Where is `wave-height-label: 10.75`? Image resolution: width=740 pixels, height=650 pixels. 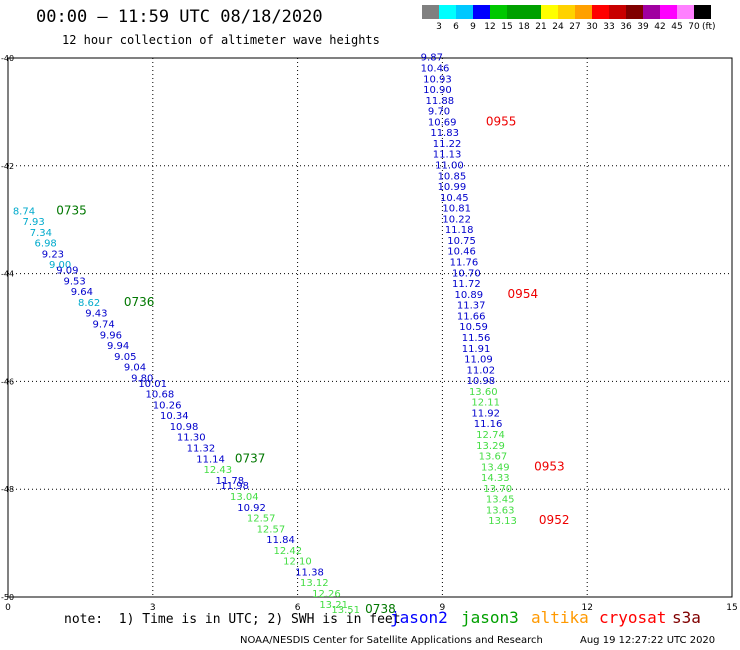
wave-height-label: 10.75 is located at coordinates (461, 241).